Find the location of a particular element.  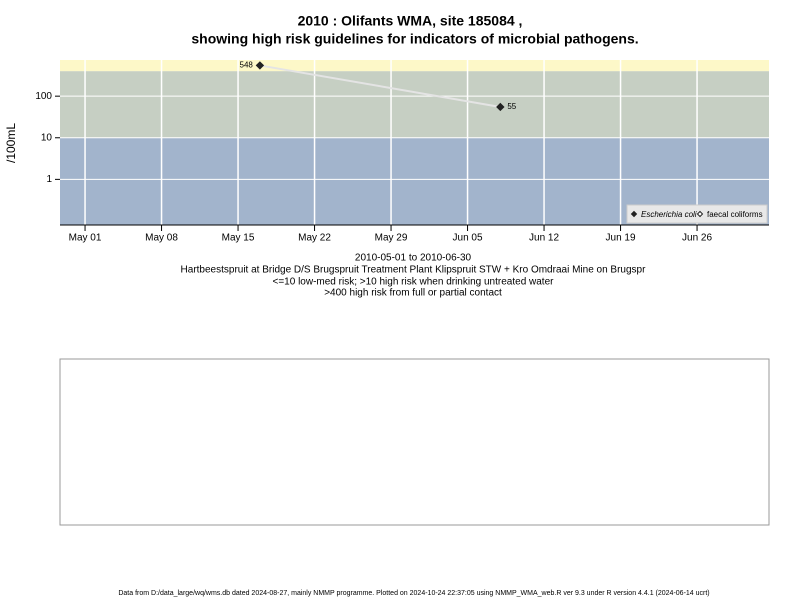

x-tick-label: Jun 05 is located at coordinates (468, 238).